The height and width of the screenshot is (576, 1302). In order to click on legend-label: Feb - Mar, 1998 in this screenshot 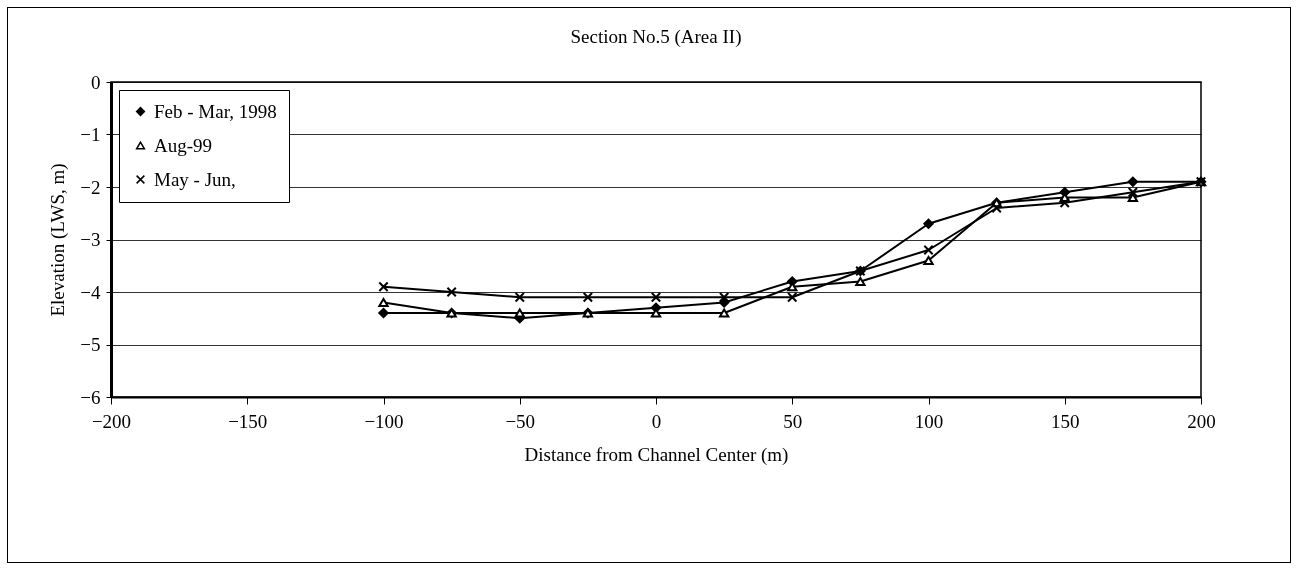, I will do `click(215, 111)`.